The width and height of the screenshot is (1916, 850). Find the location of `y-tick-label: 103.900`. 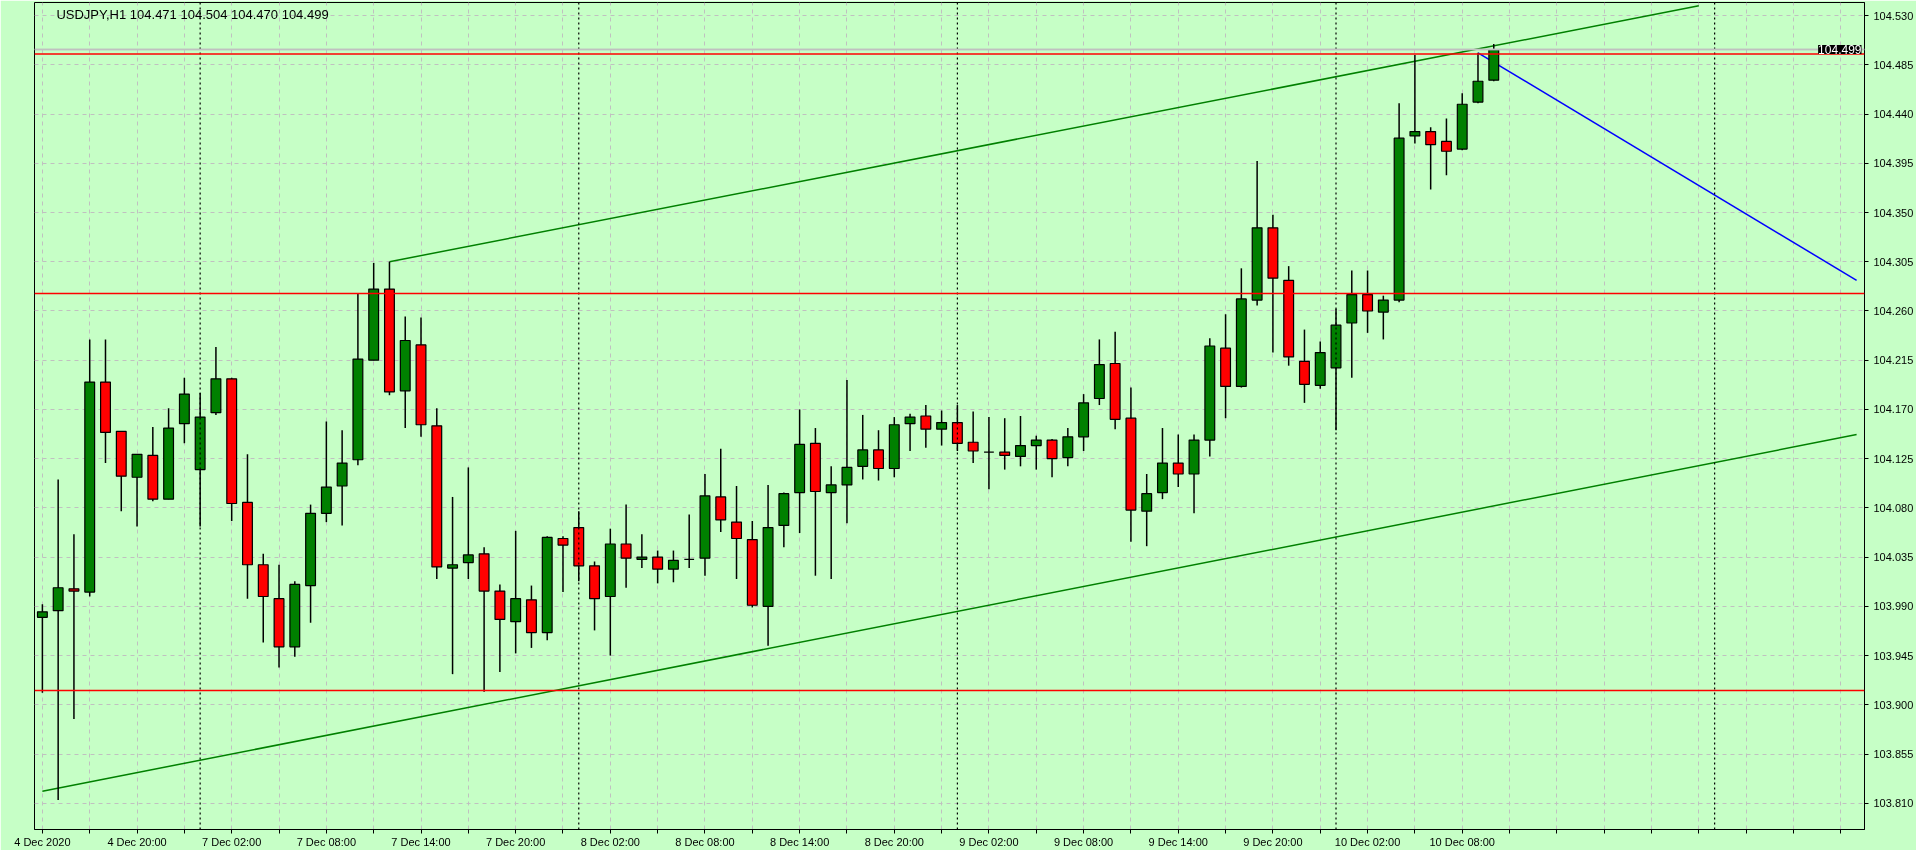

y-tick-label: 103.900 is located at coordinates (1893, 704).